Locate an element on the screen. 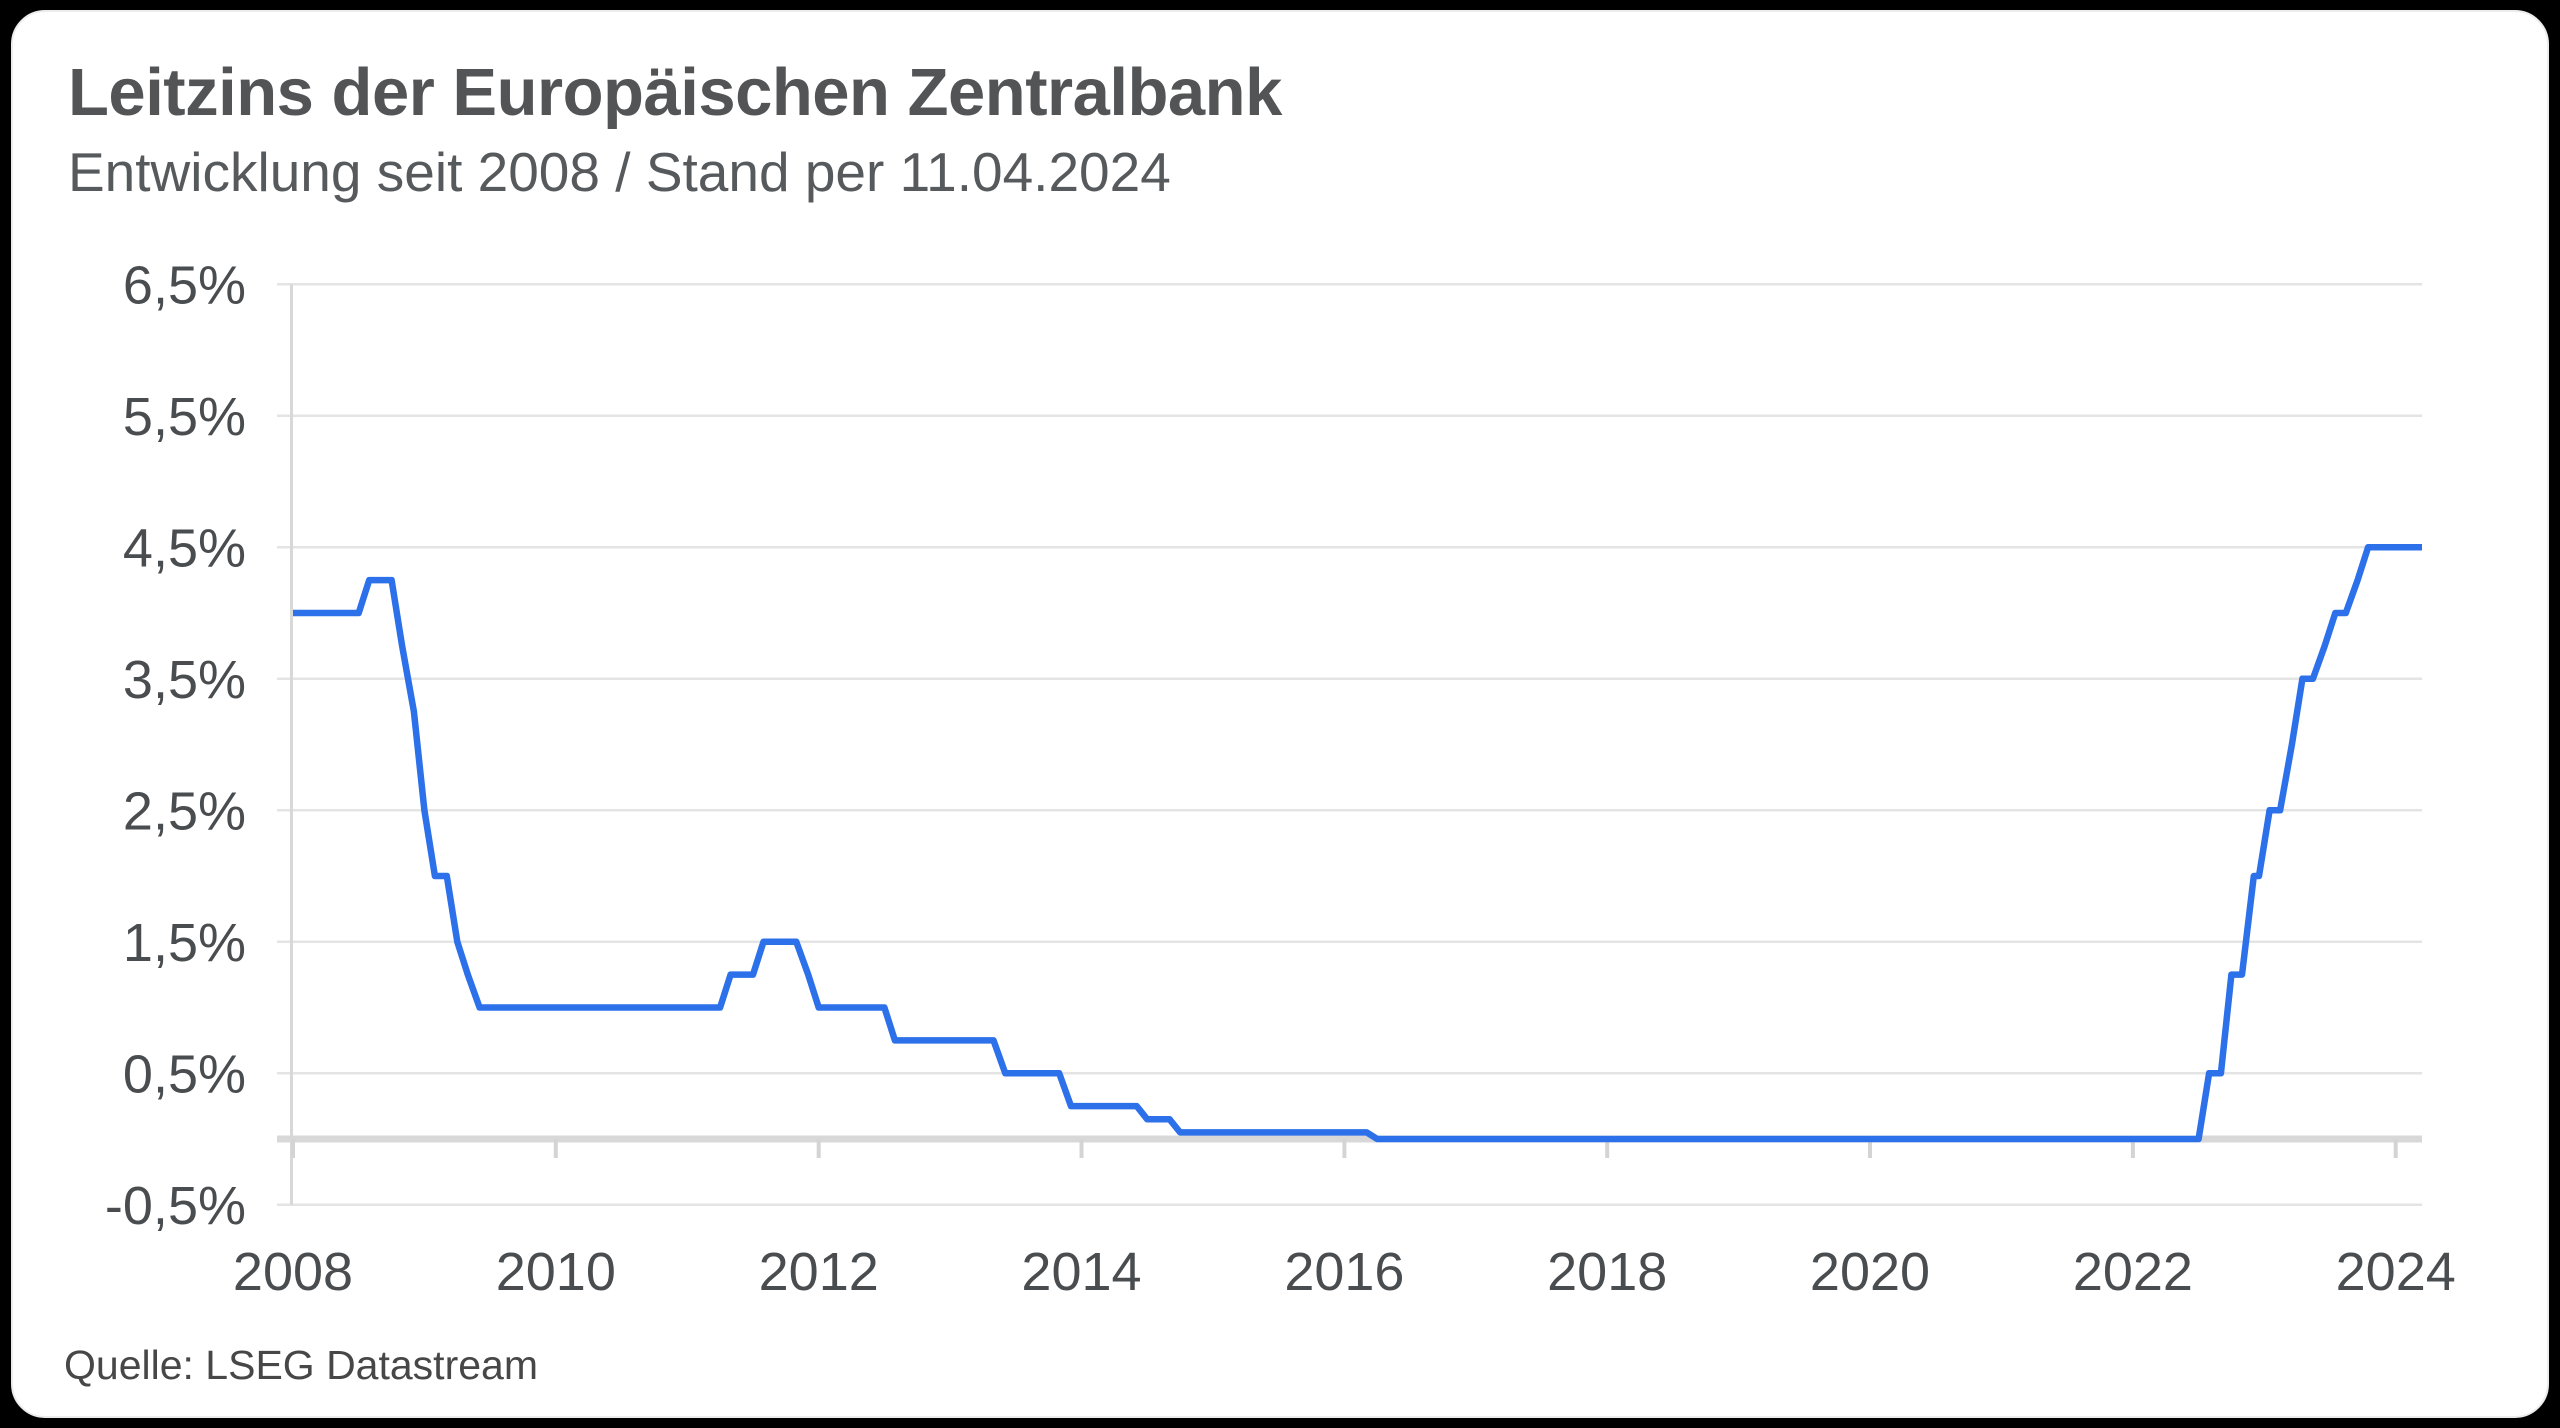  y-axis-tick-label: 0,5% is located at coordinates (184, 1074).